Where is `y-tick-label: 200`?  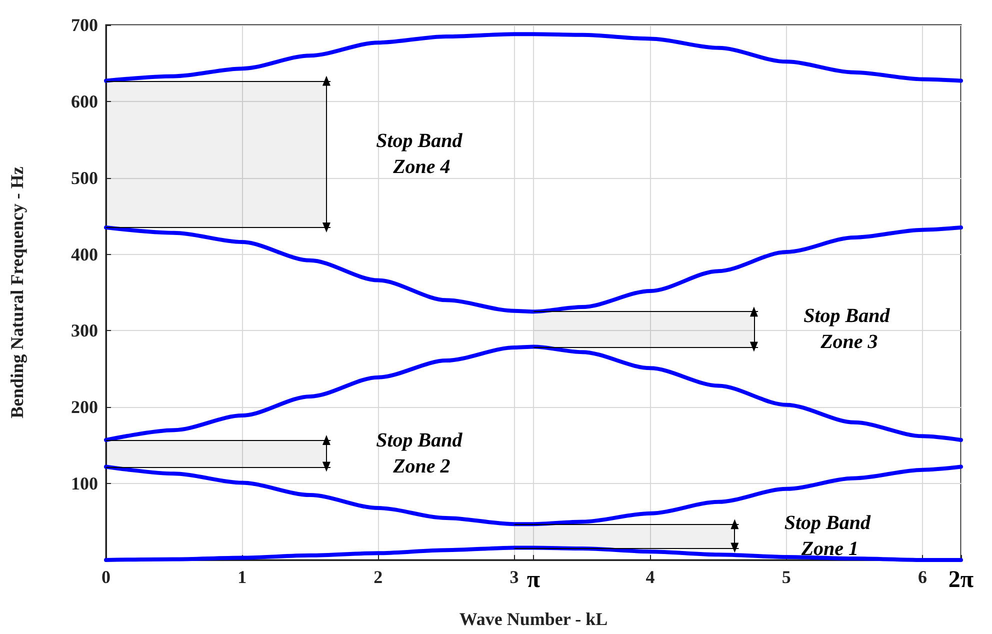
y-tick-label: 200 is located at coordinates (84, 407).